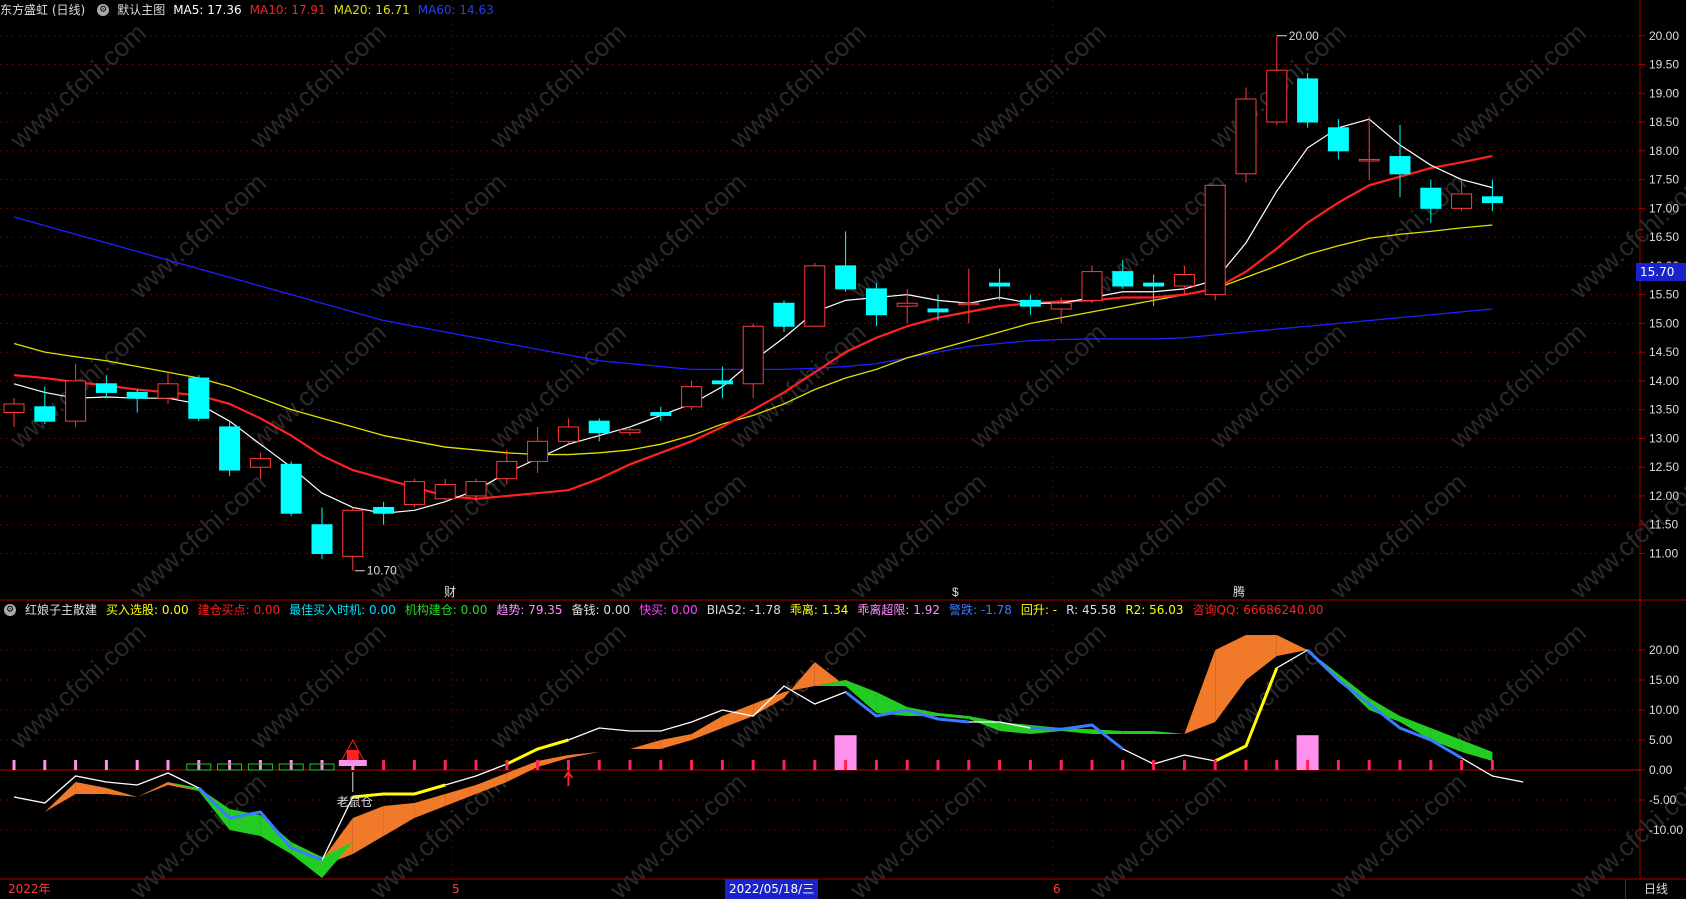 The image size is (1686, 899). What do you see at coordinates (1663, 525) in the screenshot?
I see `price-tick-label: 11.50` at bounding box center [1663, 525].